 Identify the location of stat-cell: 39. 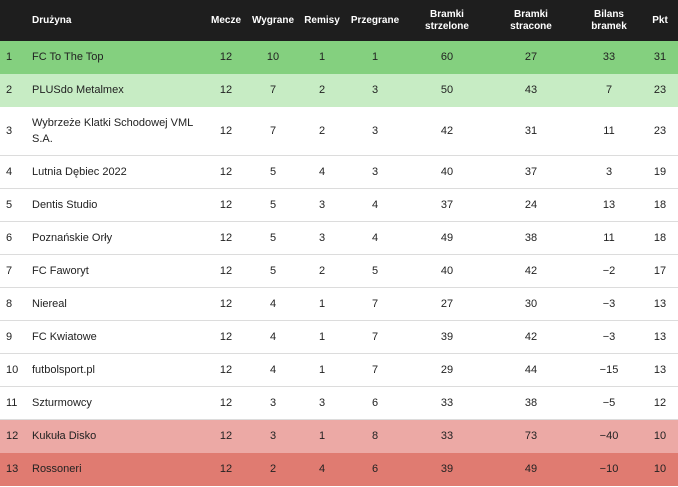
(447, 469).